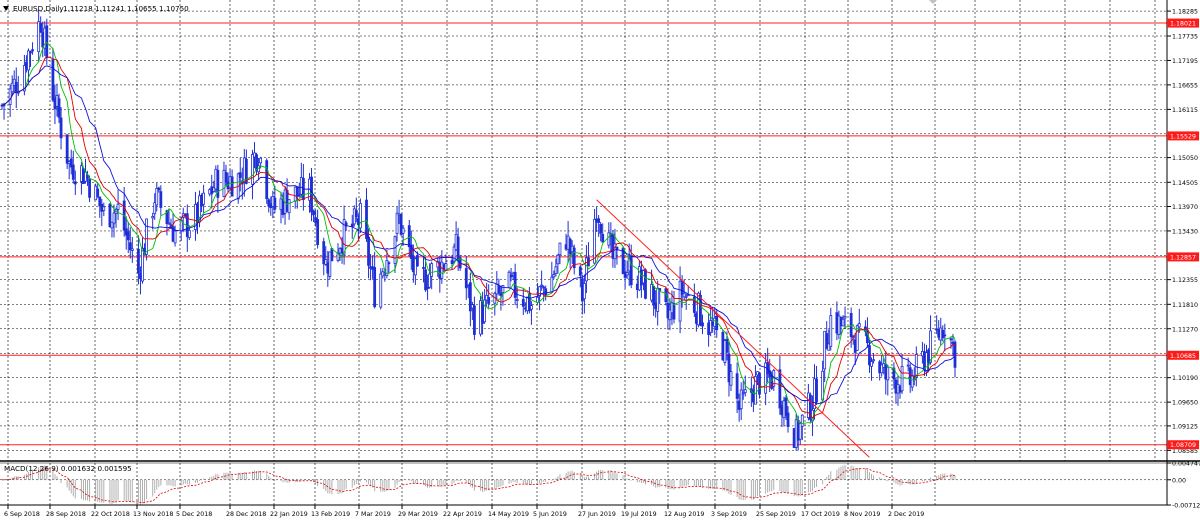 This screenshot has width=1200, height=527. I want to click on date-tick-label: 13 Feb 2019, so click(330, 514).